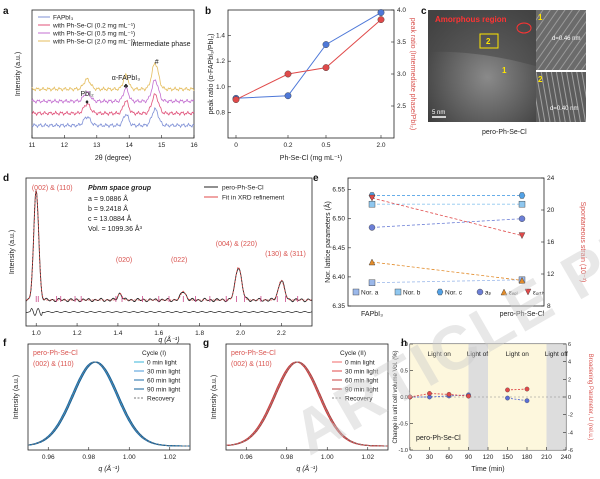  Describe the element at coordinates (117, 333) in the screenshot. I see `d-xtick-label: 1.4` at that location.